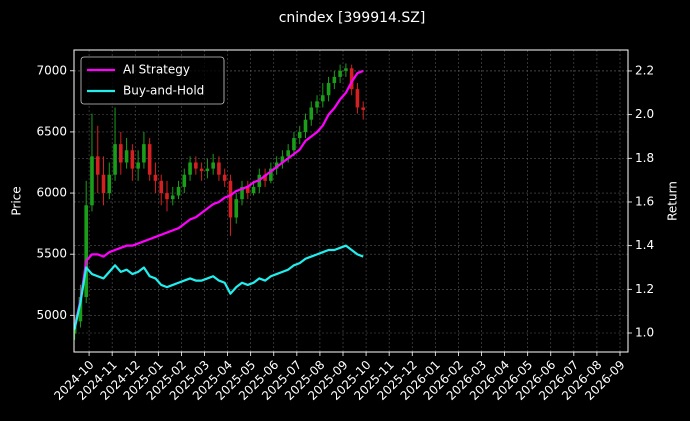 The height and width of the screenshot is (421, 690). I want to click on y-tick-label: 5500, so click(51, 254).